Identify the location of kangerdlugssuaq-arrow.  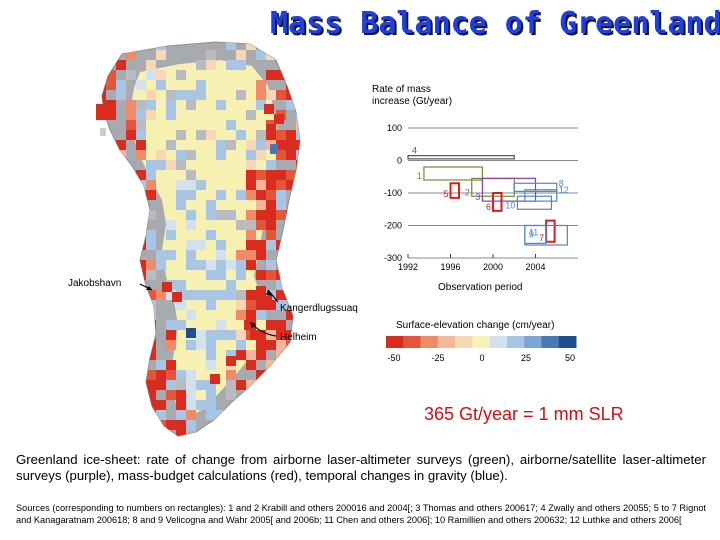
(273, 296).